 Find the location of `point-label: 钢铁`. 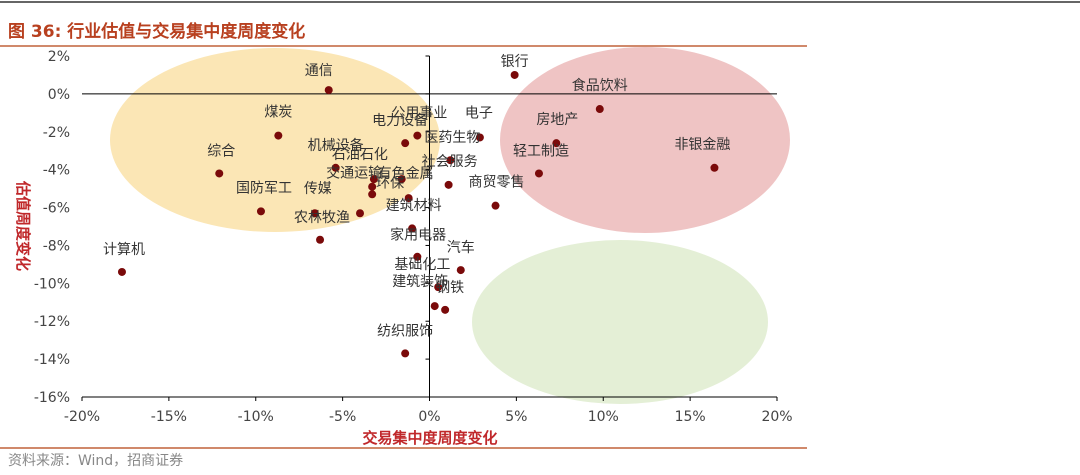

point-label: 钢铁 is located at coordinates (450, 288).